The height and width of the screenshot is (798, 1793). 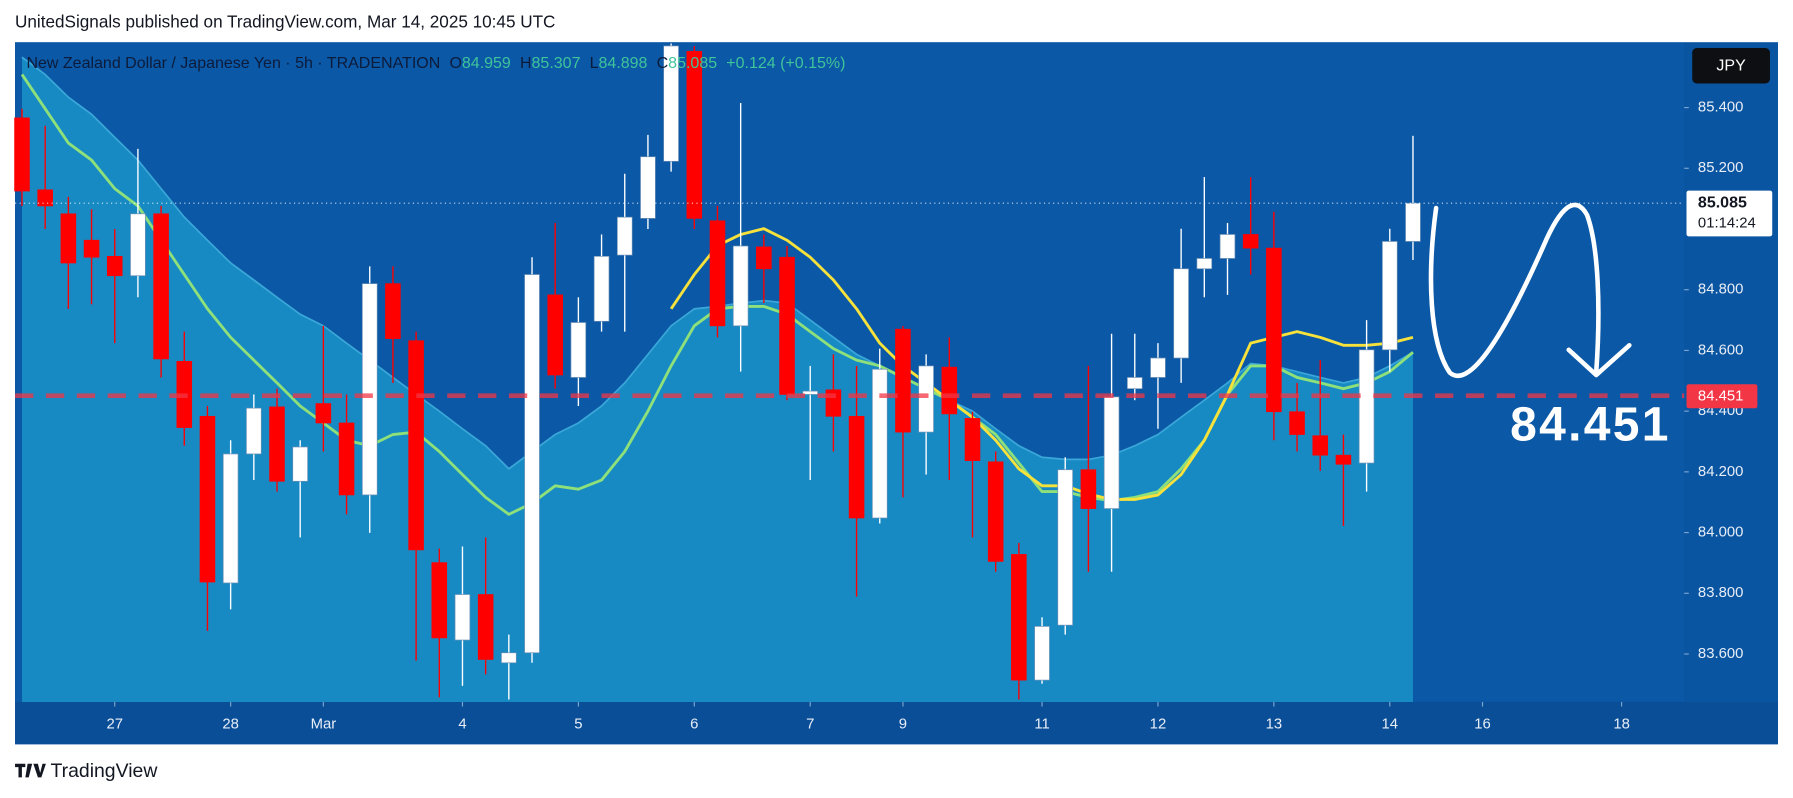 What do you see at coordinates (1720, 472) in the screenshot?
I see `y-tick-label: 84.200` at bounding box center [1720, 472].